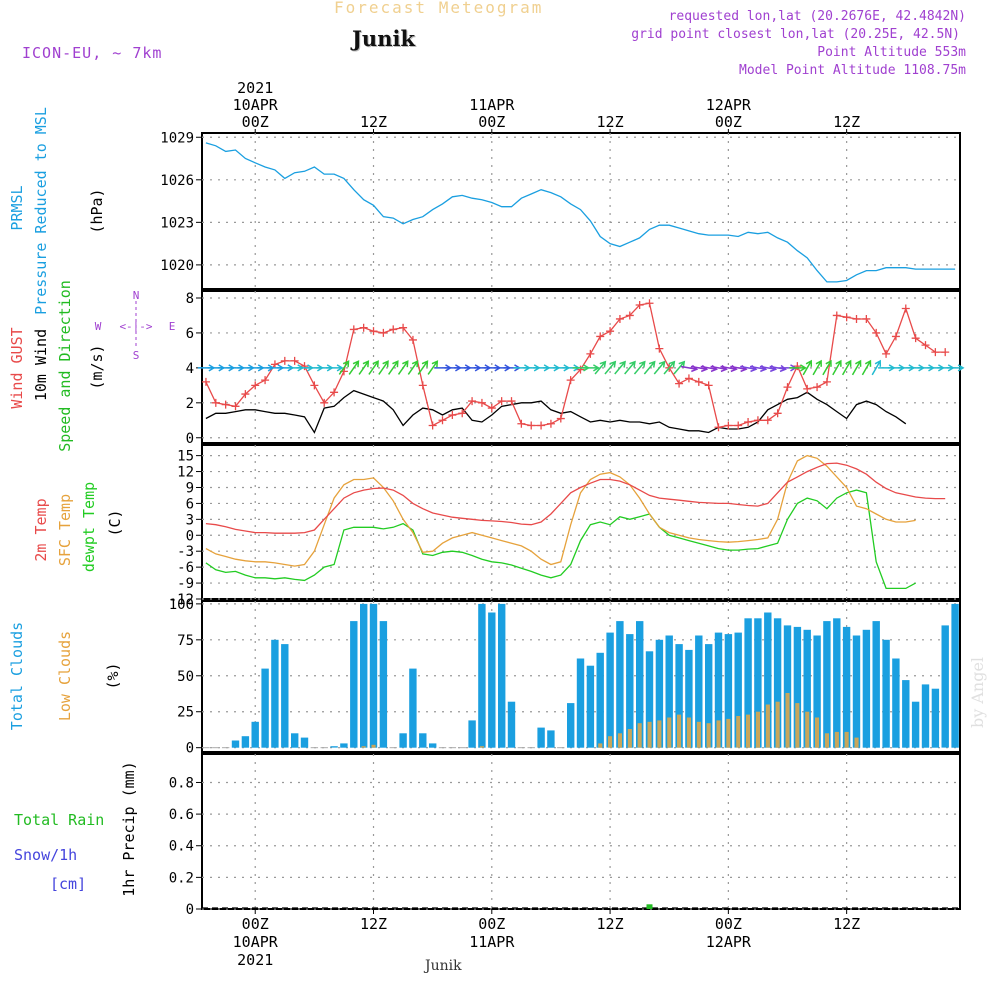 The image size is (1000, 1000). I want to click on low-clouds-ylabel: Low Clouds, so click(65, 676).